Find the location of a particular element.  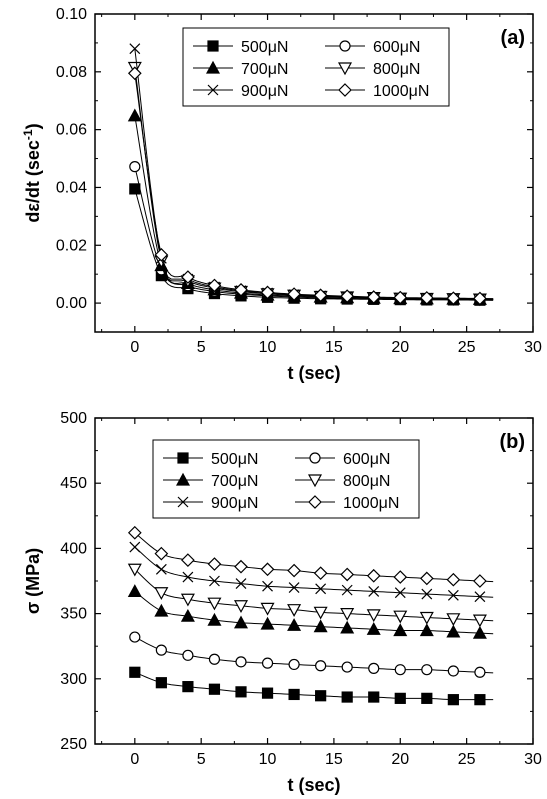

panel-label: (b) is located at coordinates (512, 442).